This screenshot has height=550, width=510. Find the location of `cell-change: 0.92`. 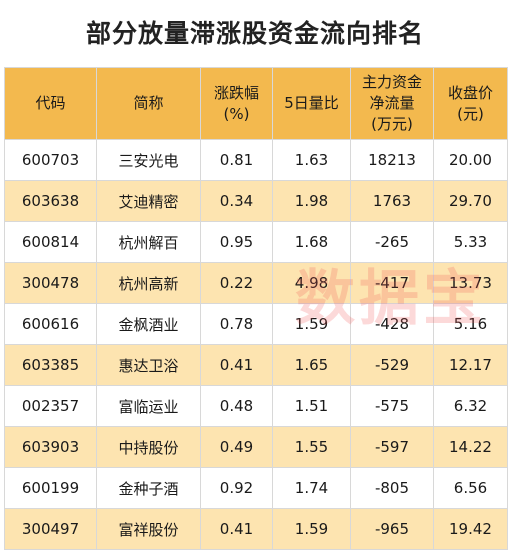

cell-change: 0.92 is located at coordinates (236, 488).